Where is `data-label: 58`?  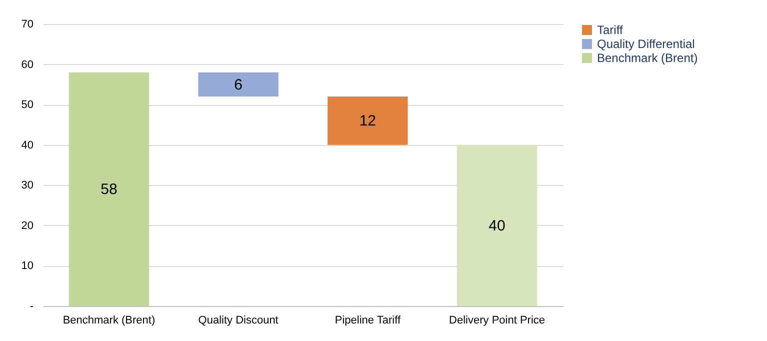
data-label: 58 is located at coordinates (109, 189).